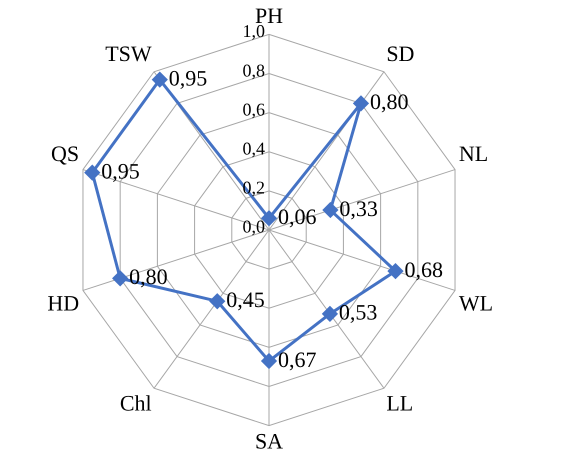 This screenshot has width=571, height=470. I want to click on data-label: 0,33, so click(358, 208).